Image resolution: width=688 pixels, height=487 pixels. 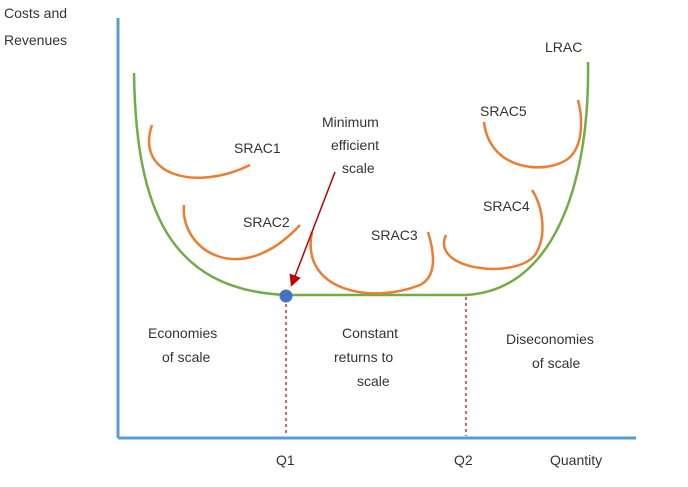 I want to click on srac4-curve, so click(x=493, y=230).